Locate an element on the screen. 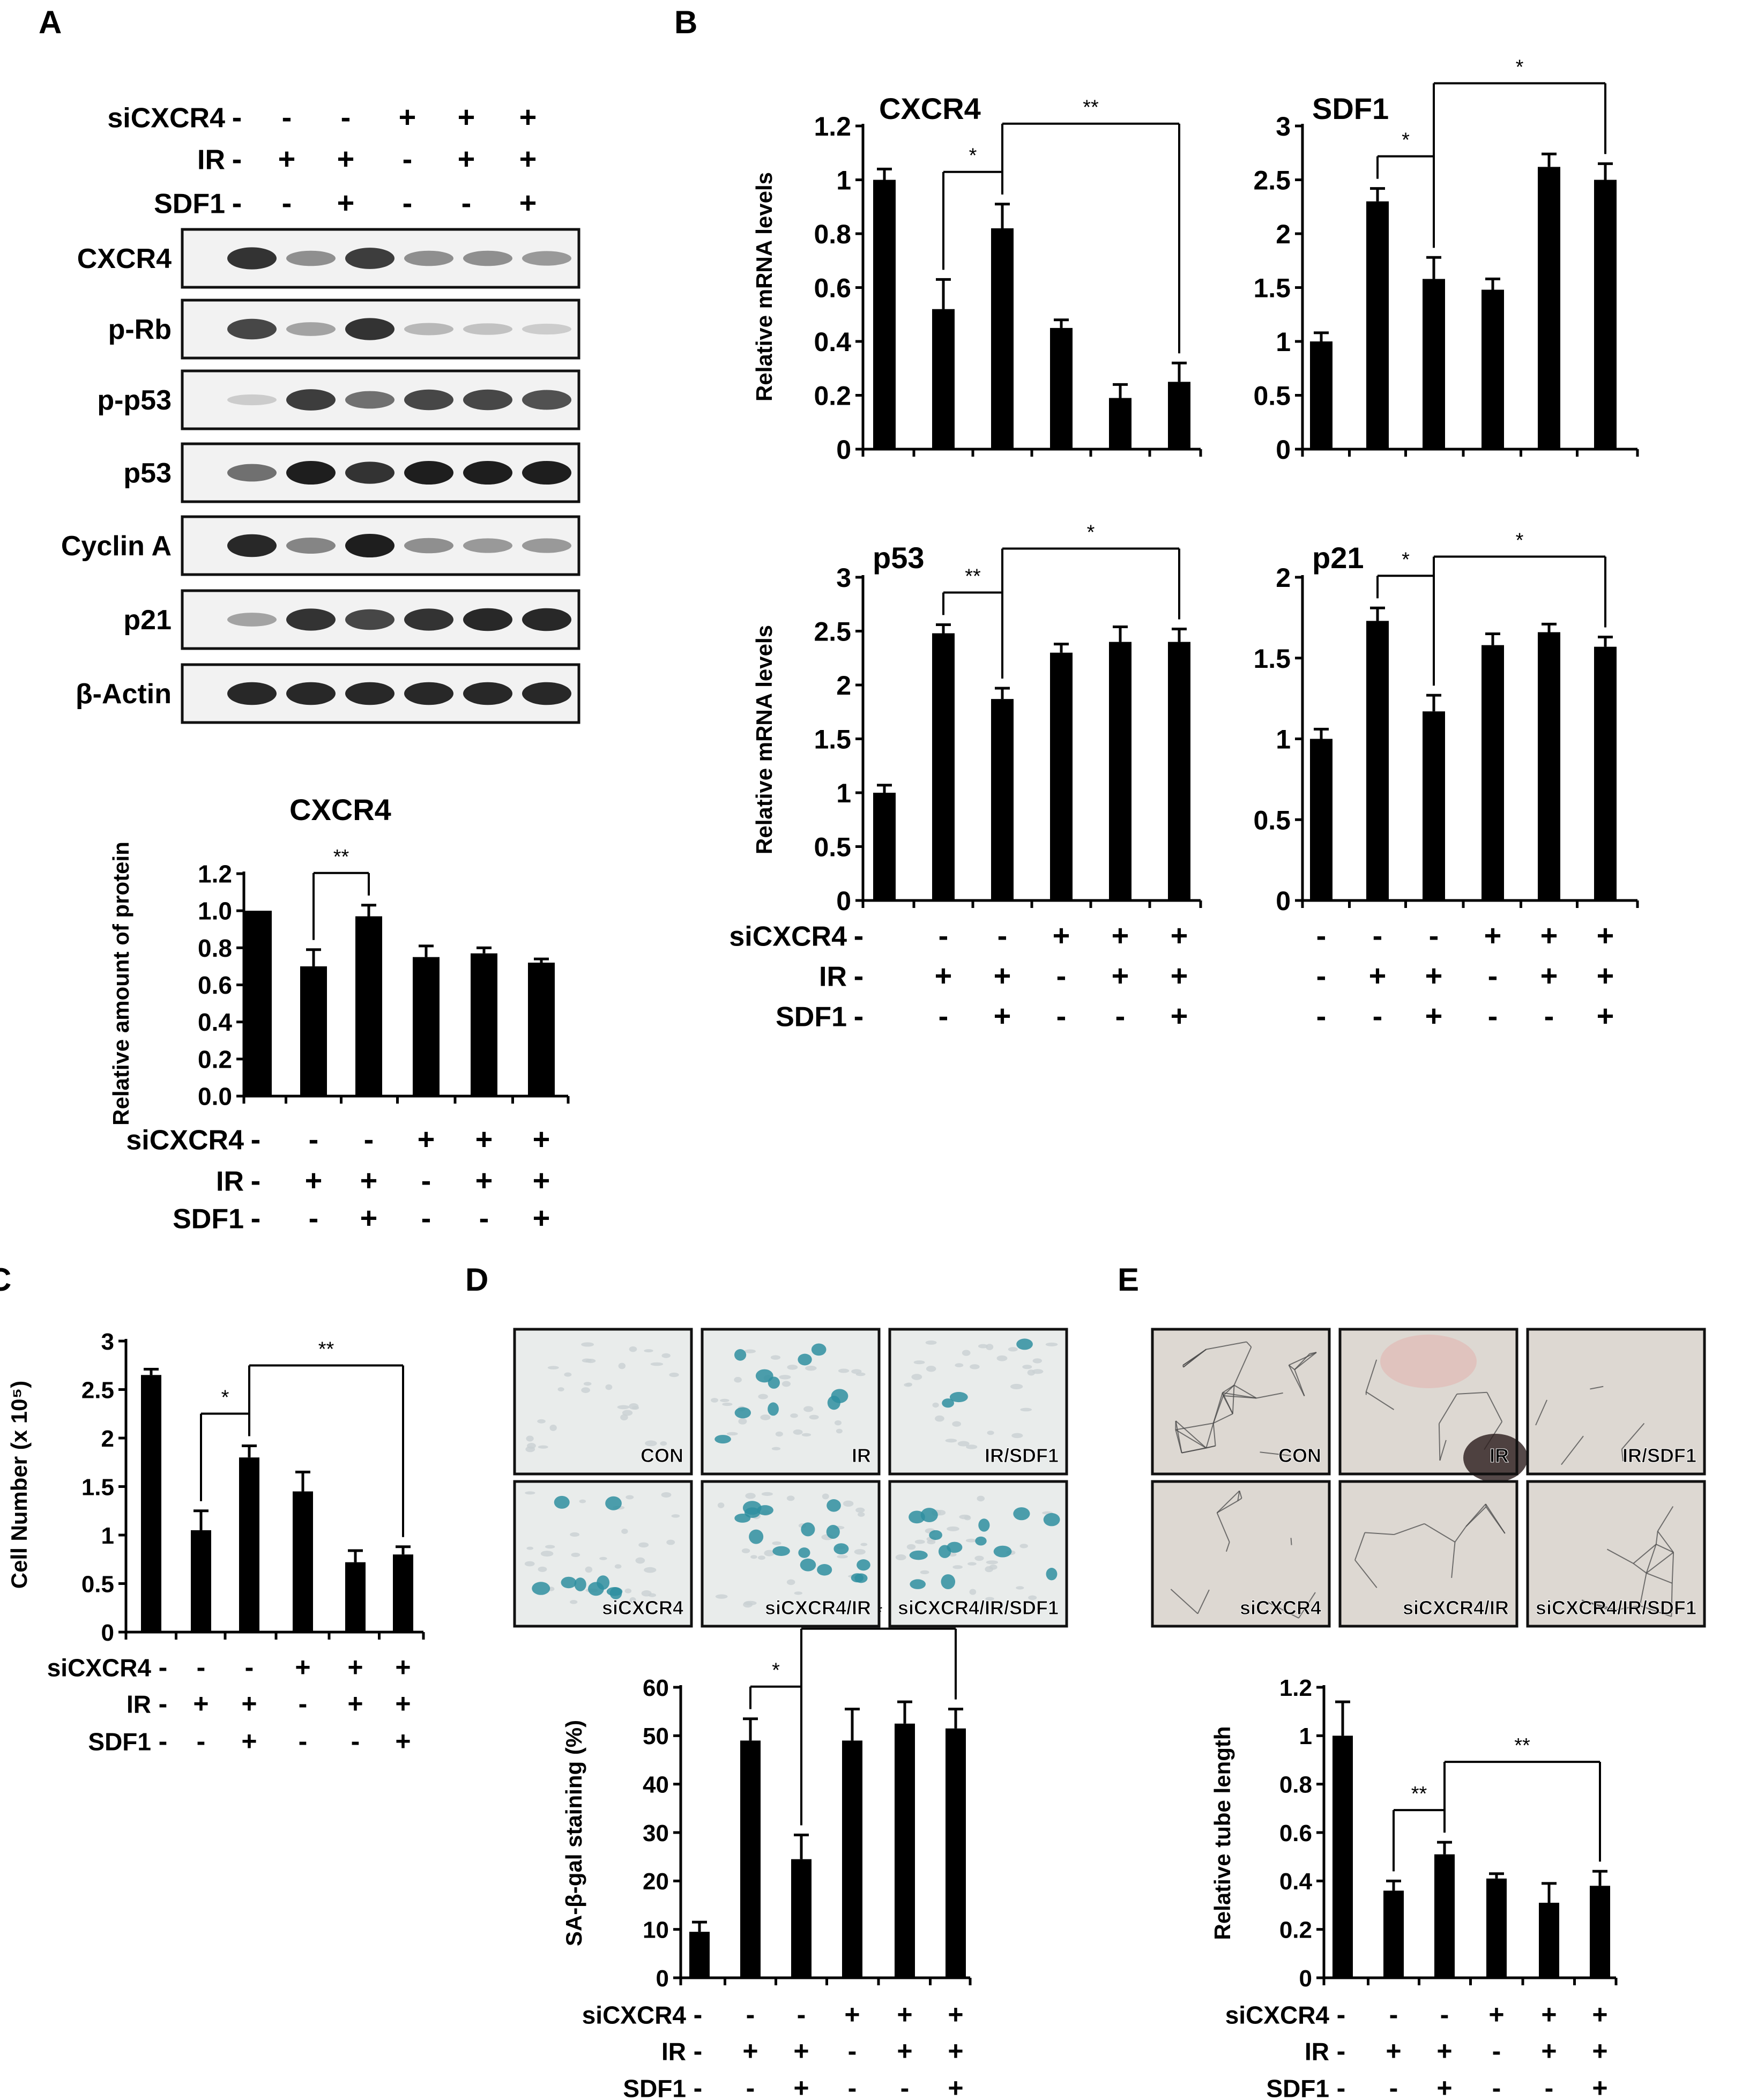  y-tick-label: 0 is located at coordinates (1283, 450).